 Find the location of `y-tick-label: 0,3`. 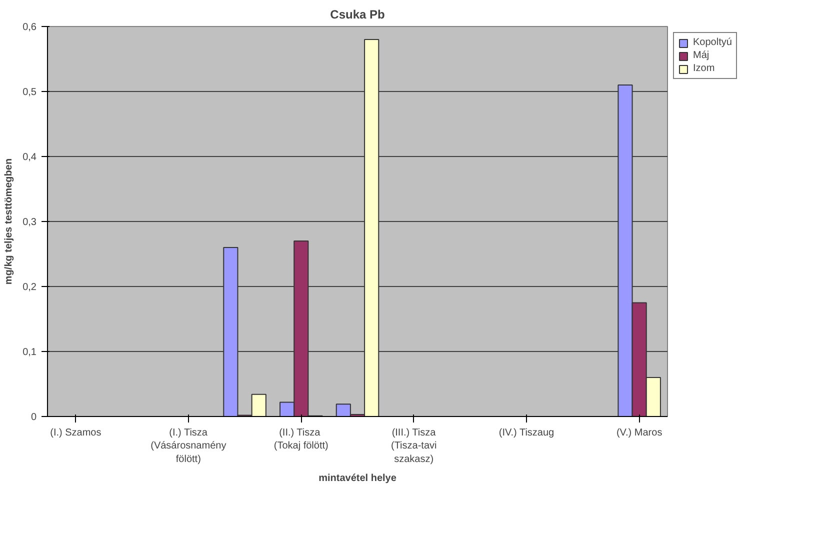

y-tick-label: 0,3 is located at coordinates (29, 222).